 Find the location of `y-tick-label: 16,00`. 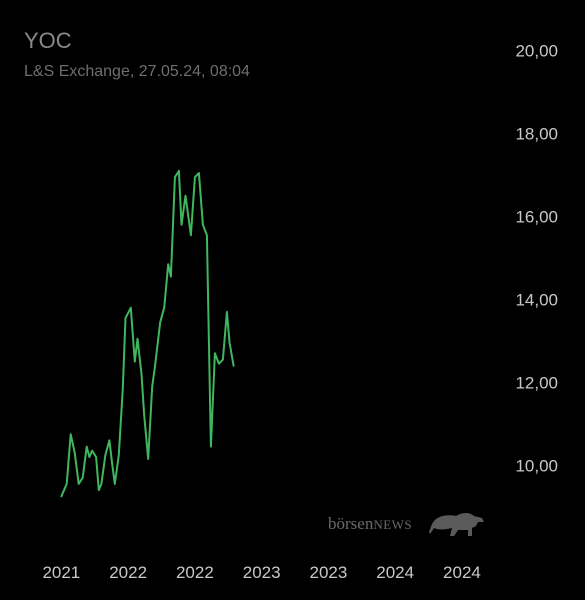

y-tick-label: 16,00 is located at coordinates (536, 217).